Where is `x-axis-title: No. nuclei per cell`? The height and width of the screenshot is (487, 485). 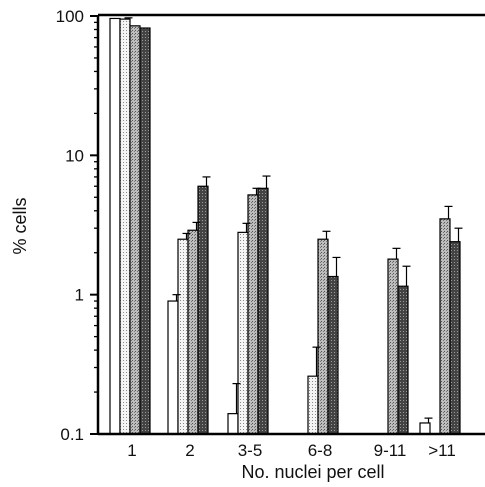 x-axis-title: No. nuclei per cell is located at coordinates (312, 472).